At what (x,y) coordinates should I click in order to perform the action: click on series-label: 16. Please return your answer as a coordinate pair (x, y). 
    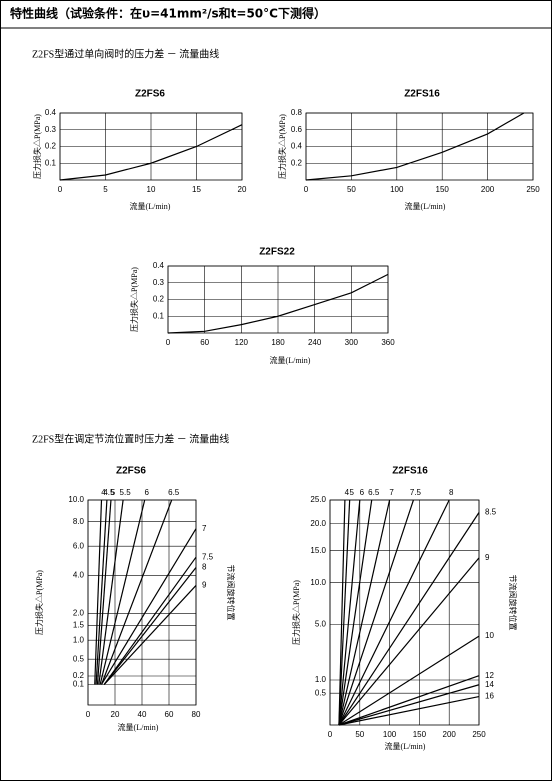
    Looking at the image, I should click on (489, 696).